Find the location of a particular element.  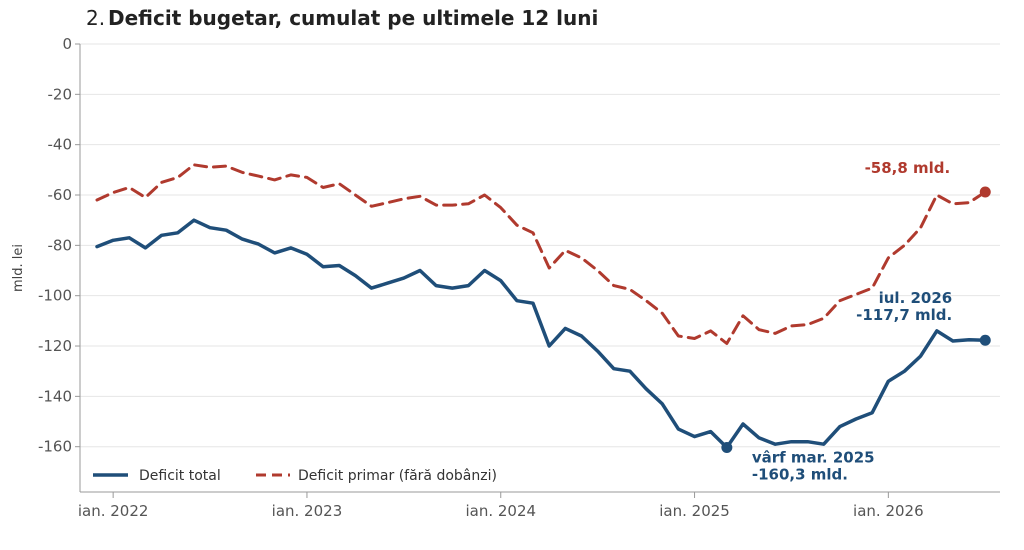

annotation-total_end: iul. 2026 is located at coordinates (916, 298).